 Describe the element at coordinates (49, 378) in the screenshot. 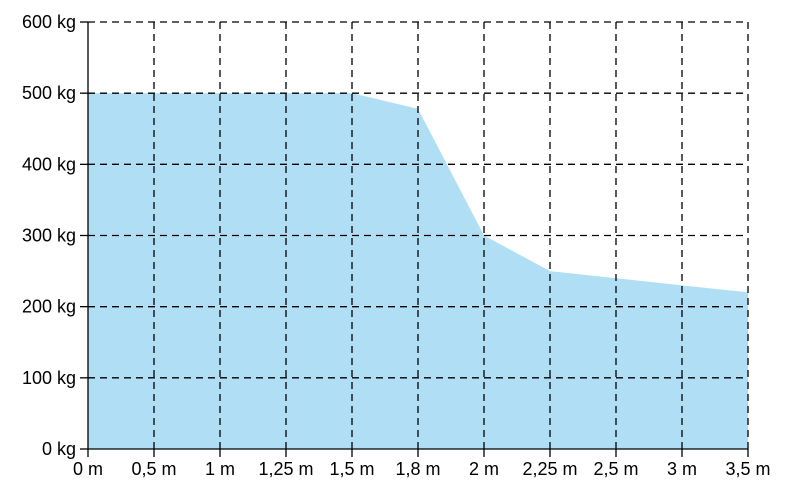

I see `y-tick-label: 100 kg` at that location.